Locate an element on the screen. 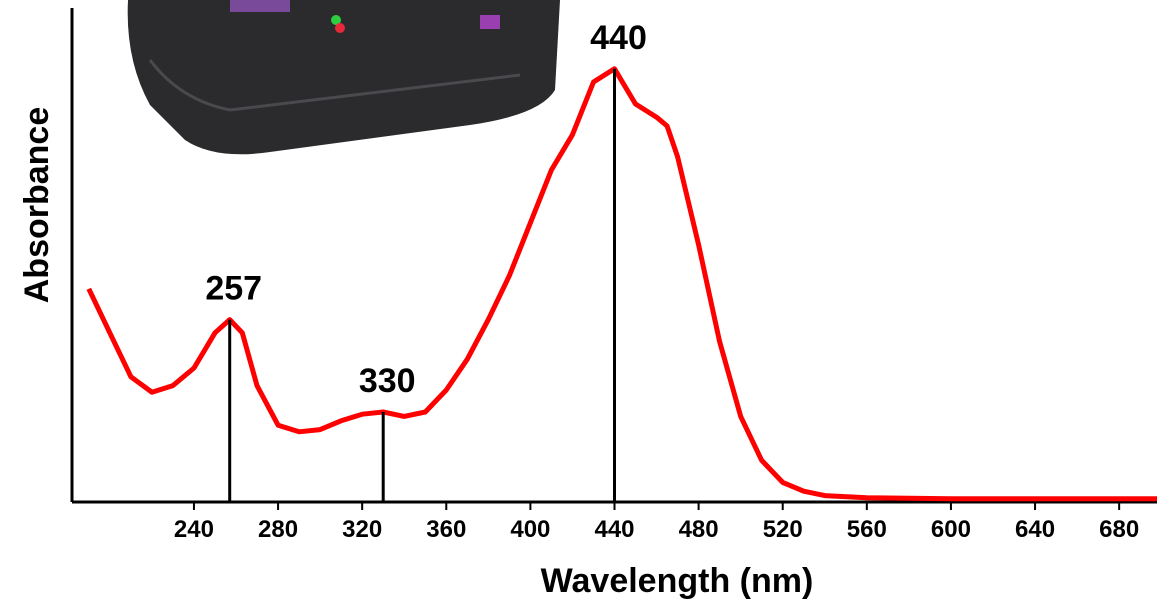 This screenshot has width=1167, height=601. x-tick-label: 480 is located at coordinates (699, 529).